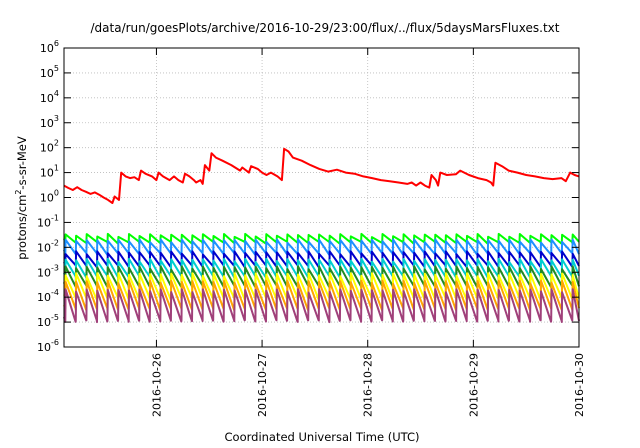 Image resolution: width=640 pixels, height=448 pixels. Describe the element at coordinates (49, 72) in the screenshot. I see `y-tick-label: 10⁵` at that location.